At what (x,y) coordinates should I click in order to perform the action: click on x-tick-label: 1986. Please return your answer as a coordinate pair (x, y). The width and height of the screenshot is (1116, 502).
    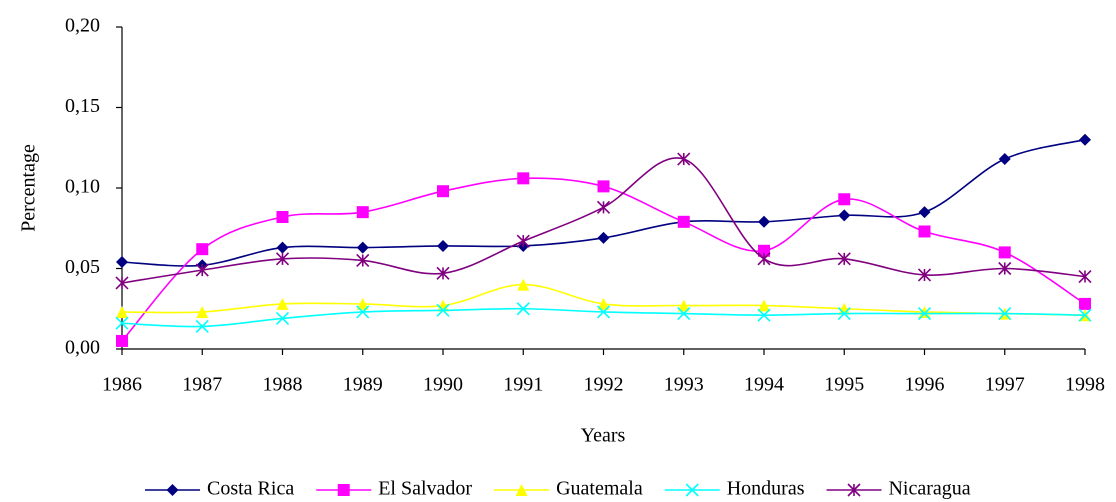
    Looking at the image, I should click on (122, 385).